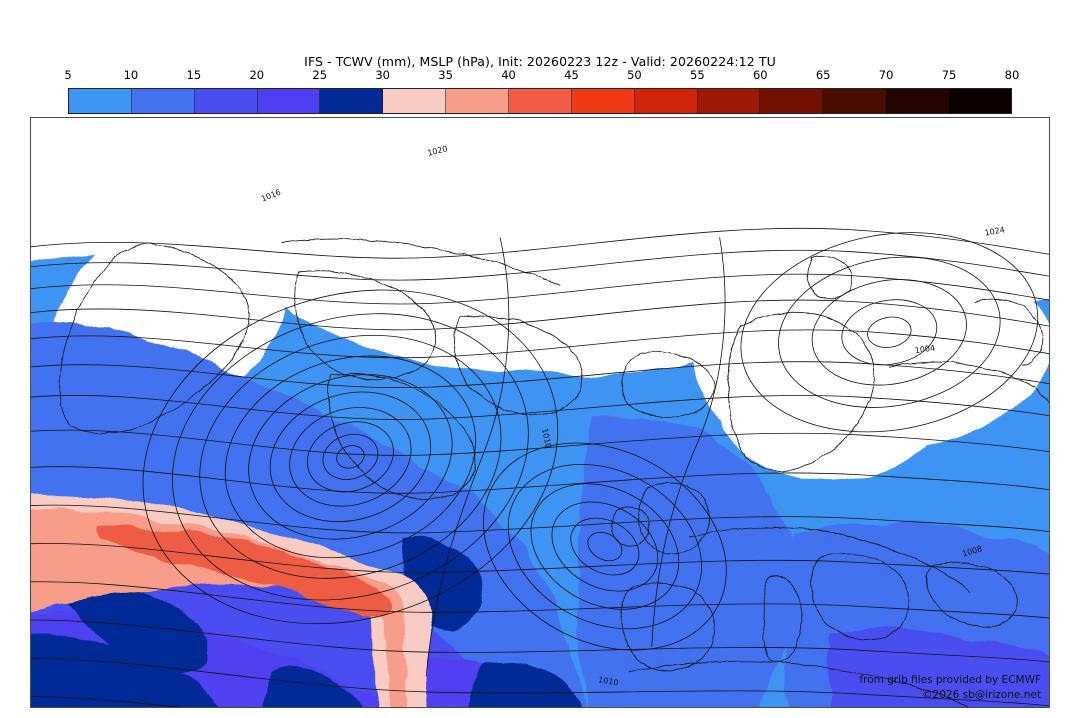 This screenshot has width=1080, height=718. What do you see at coordinates (571, 75) in the screenshot?
I see `colorbar-tick-45: 45` at bounding box center [571, 75].